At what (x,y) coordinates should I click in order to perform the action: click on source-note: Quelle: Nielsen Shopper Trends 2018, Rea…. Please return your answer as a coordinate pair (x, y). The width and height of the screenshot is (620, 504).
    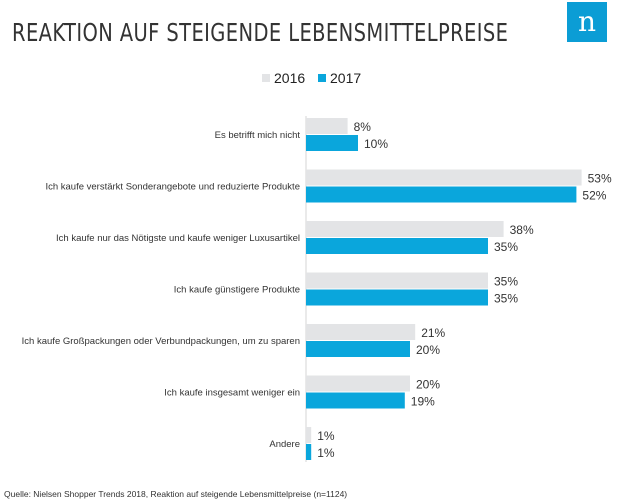
    Looking at the image, I should click on (176, 494).